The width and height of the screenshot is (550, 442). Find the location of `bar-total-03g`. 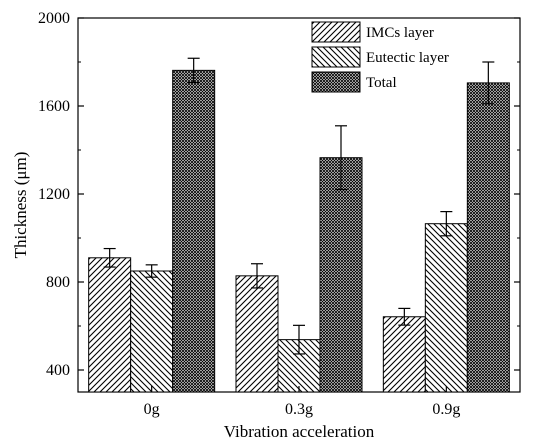

bar-total-03g is located at coordinates (341, 275).